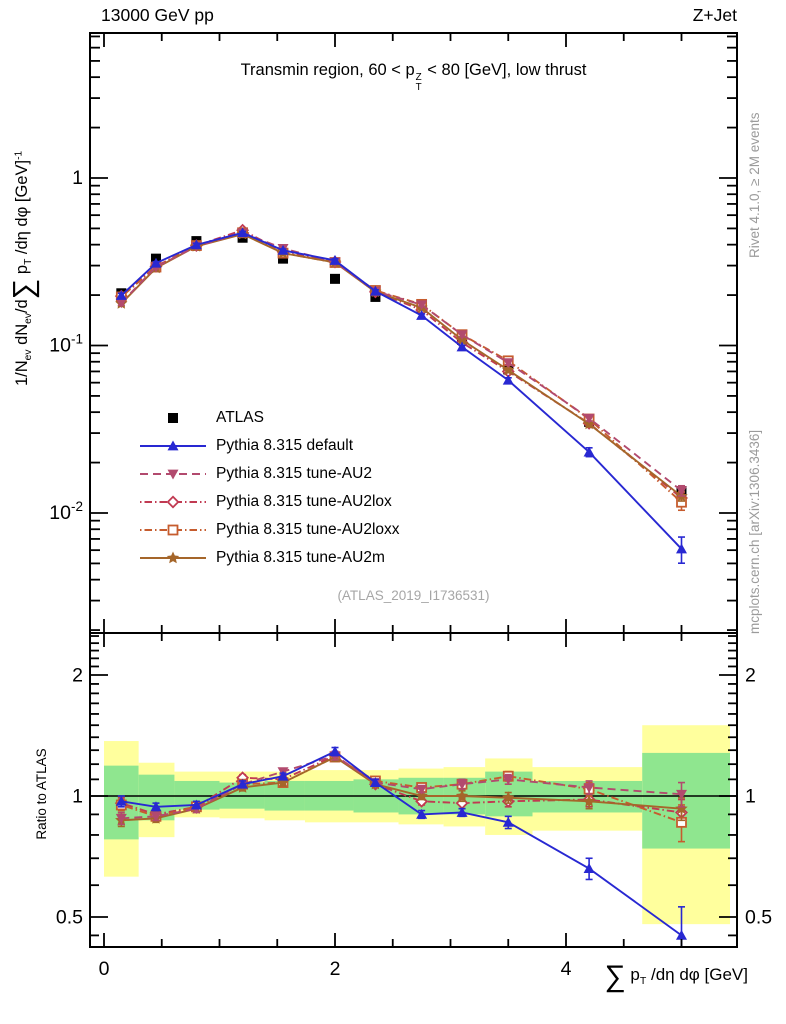 The image size is (786, 1024). Describe the element at coordinates (24, 268) in the screenshot. I see `y-axis-label-main: 1/Nev dNev/d∑ pT /dη dφ [GeV]-1` at that location.